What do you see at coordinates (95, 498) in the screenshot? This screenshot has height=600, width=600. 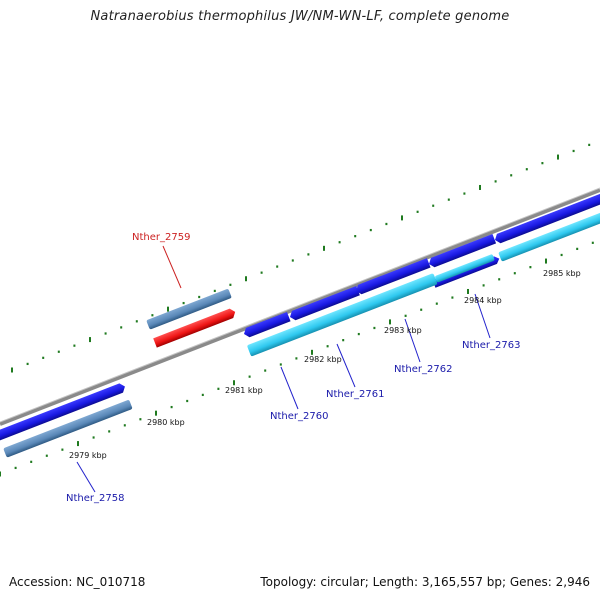 I see `gene-label-nther-2758: Nther_2758` at bounding box center [95, 498].